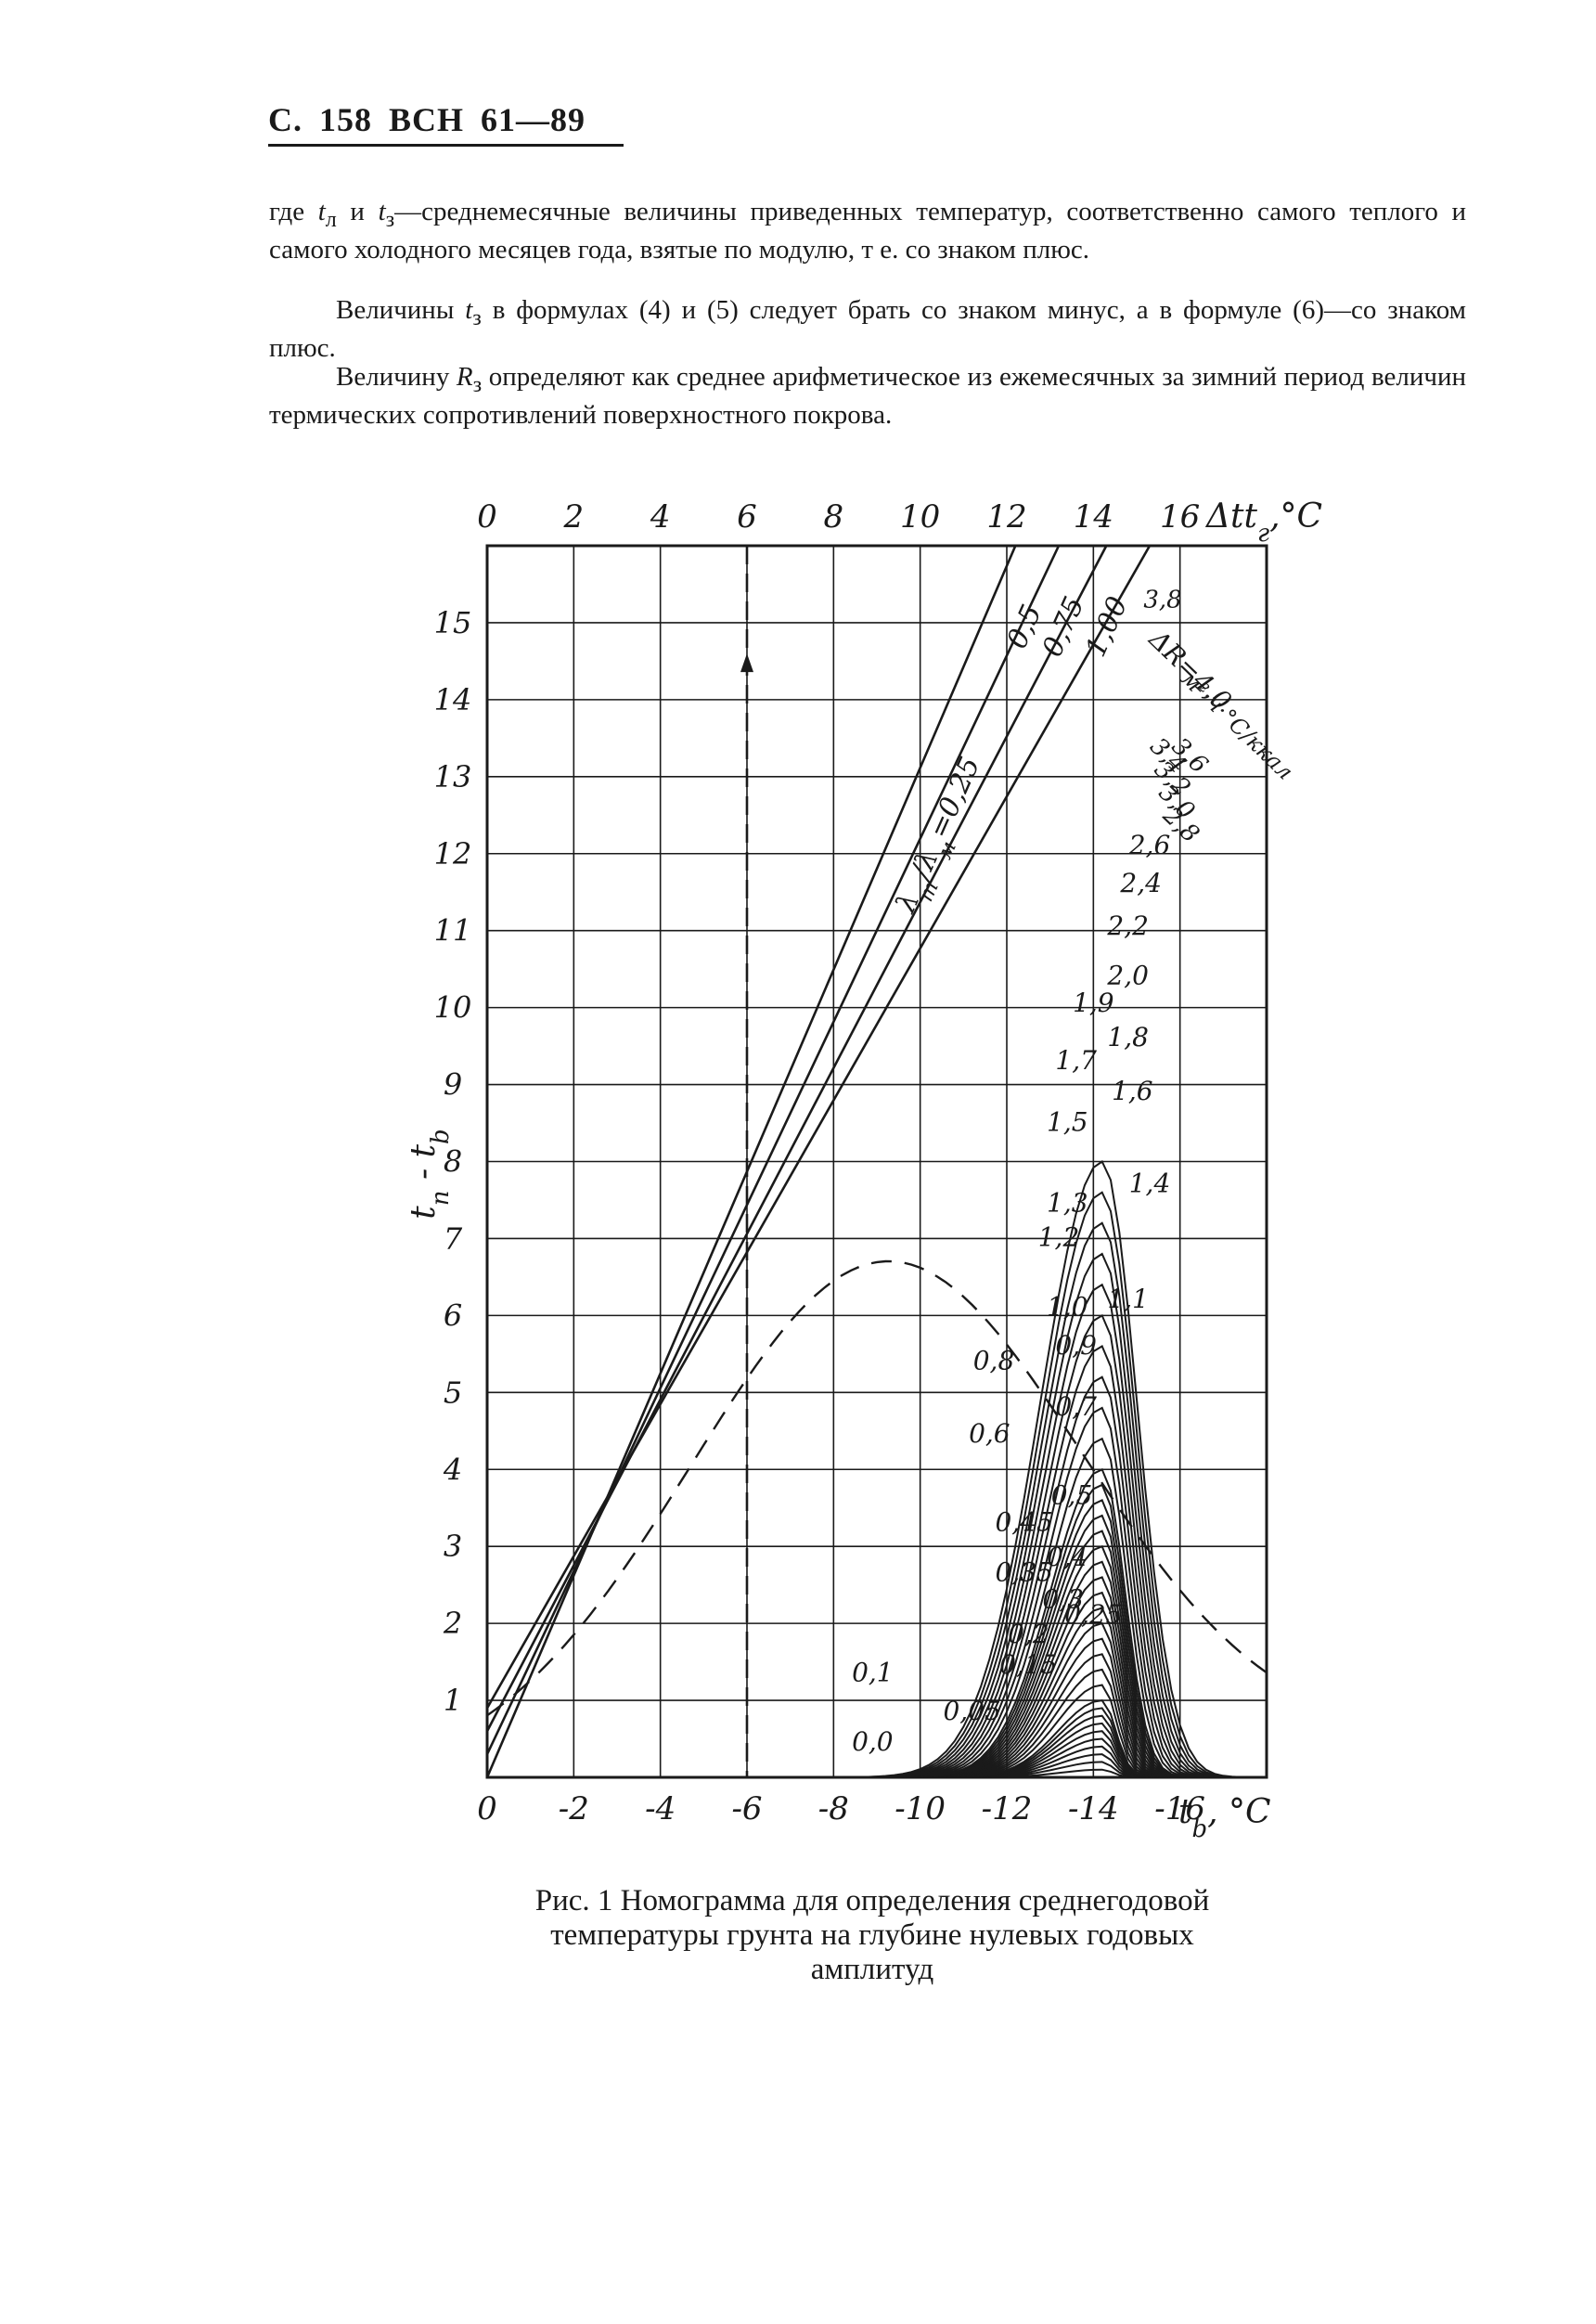 This screenshot has width=1596, height=2324. I want to click on left-axis-tick: 3, so click(453, 1546).